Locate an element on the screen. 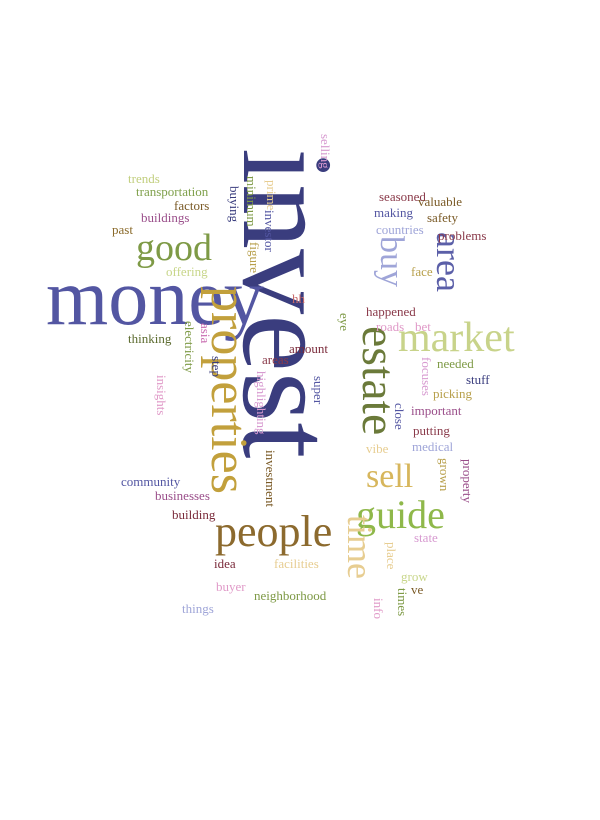 This screenshot has width=600, height=820. word-face: face is located at coordinates (422, 271).